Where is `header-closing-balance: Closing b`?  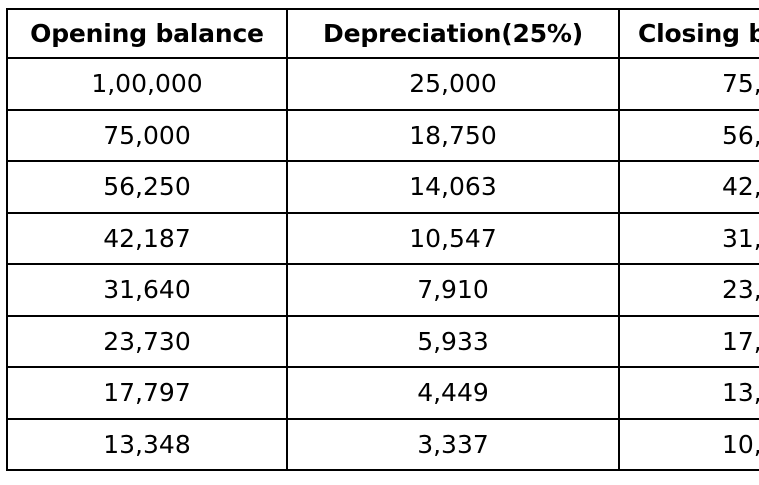 header-closing-balance: Closing b is located at coordinates (688, 33).